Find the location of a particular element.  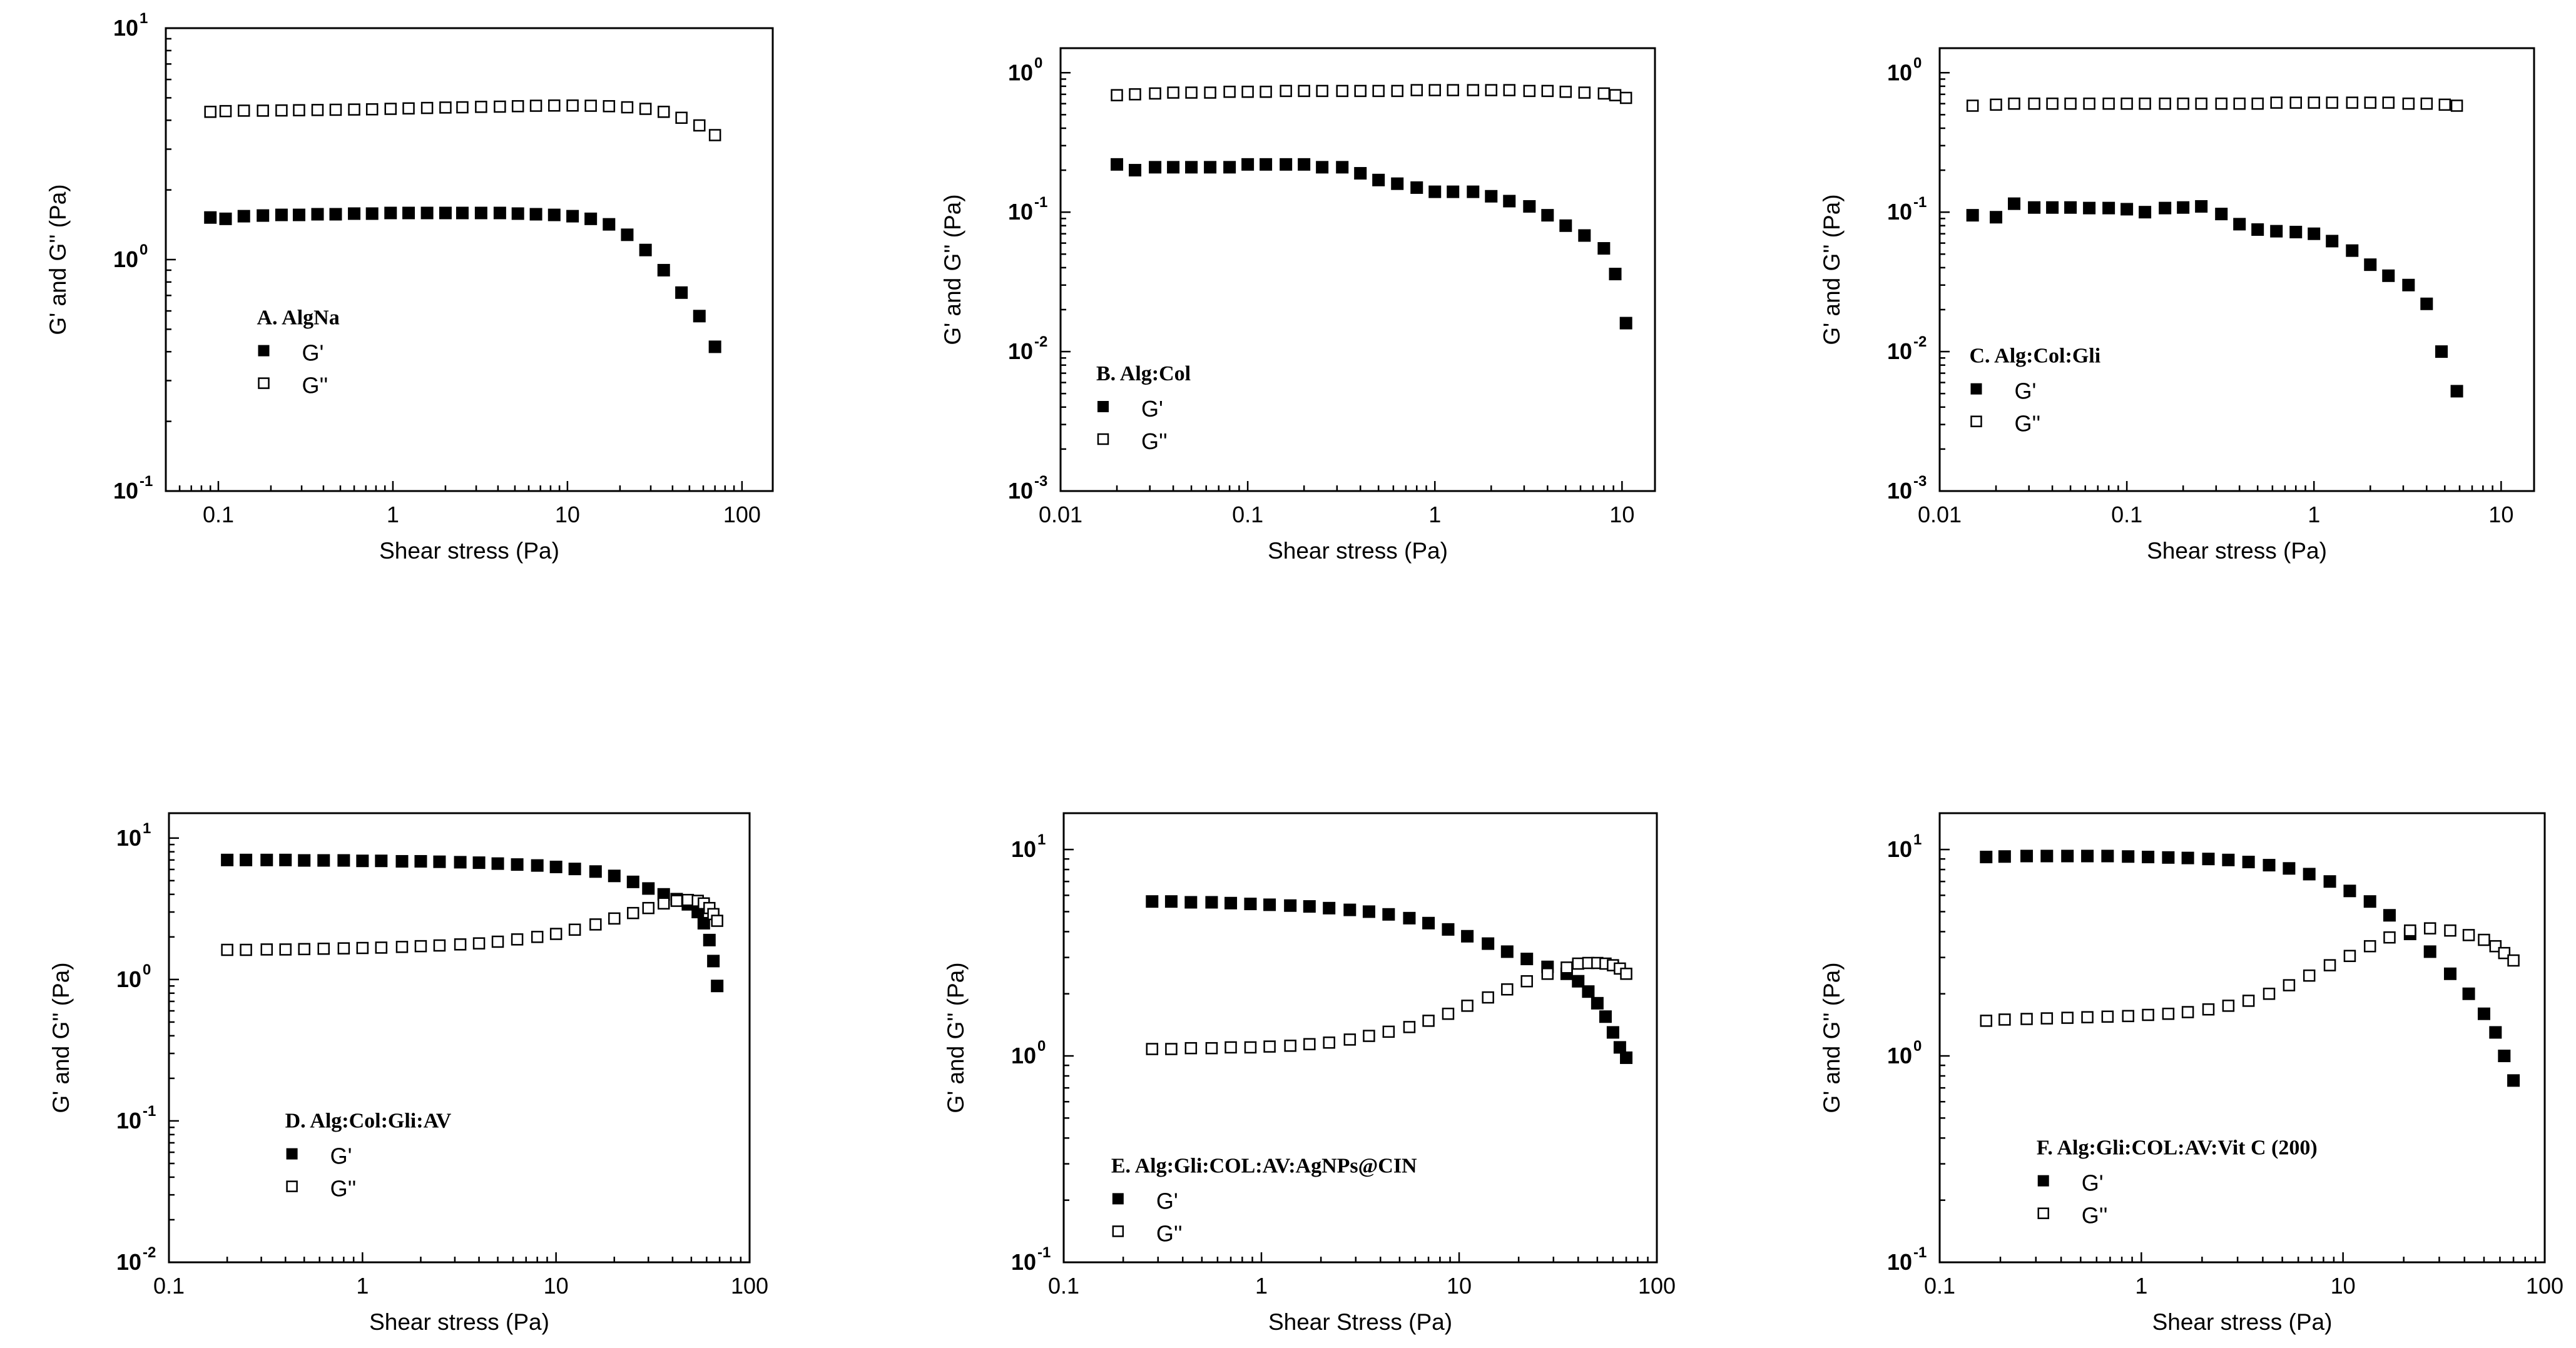

y-tick-exponent: -2 is located at coordinates (149, 1252).